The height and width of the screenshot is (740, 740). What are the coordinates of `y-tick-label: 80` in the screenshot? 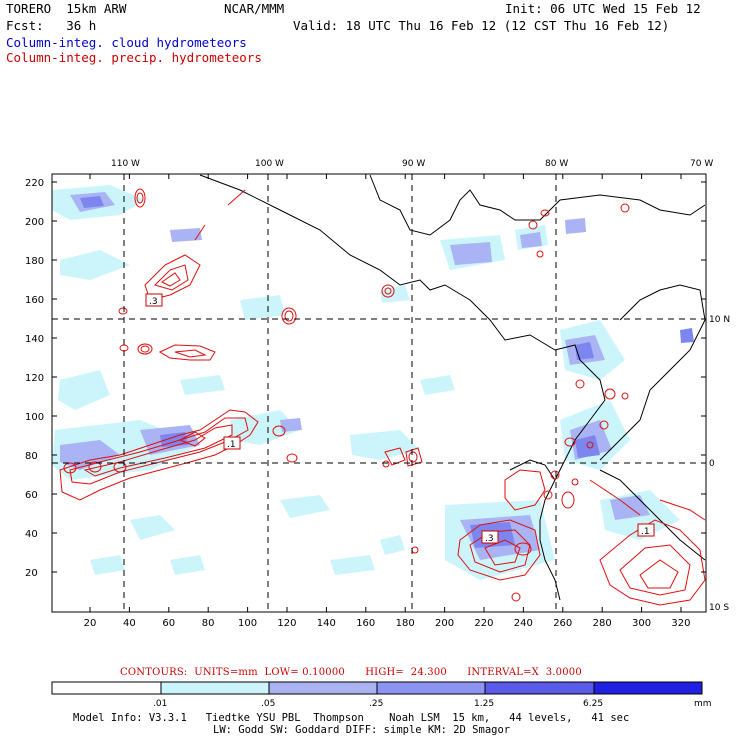 It's located at (31, 456).